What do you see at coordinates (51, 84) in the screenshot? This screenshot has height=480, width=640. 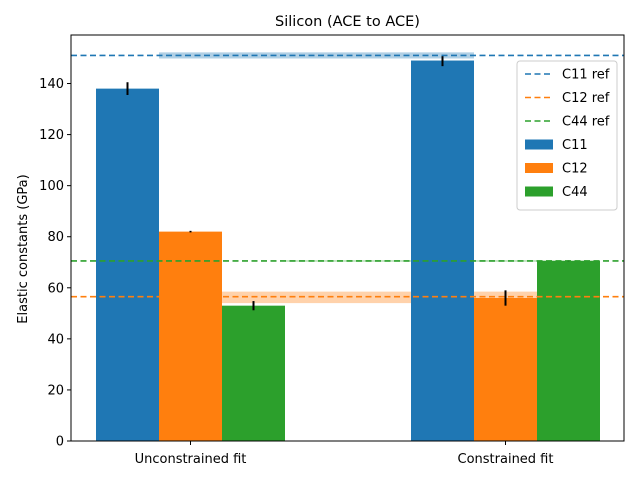 I see `y-tick-label-7: 140` at bounding box center [51, 84].